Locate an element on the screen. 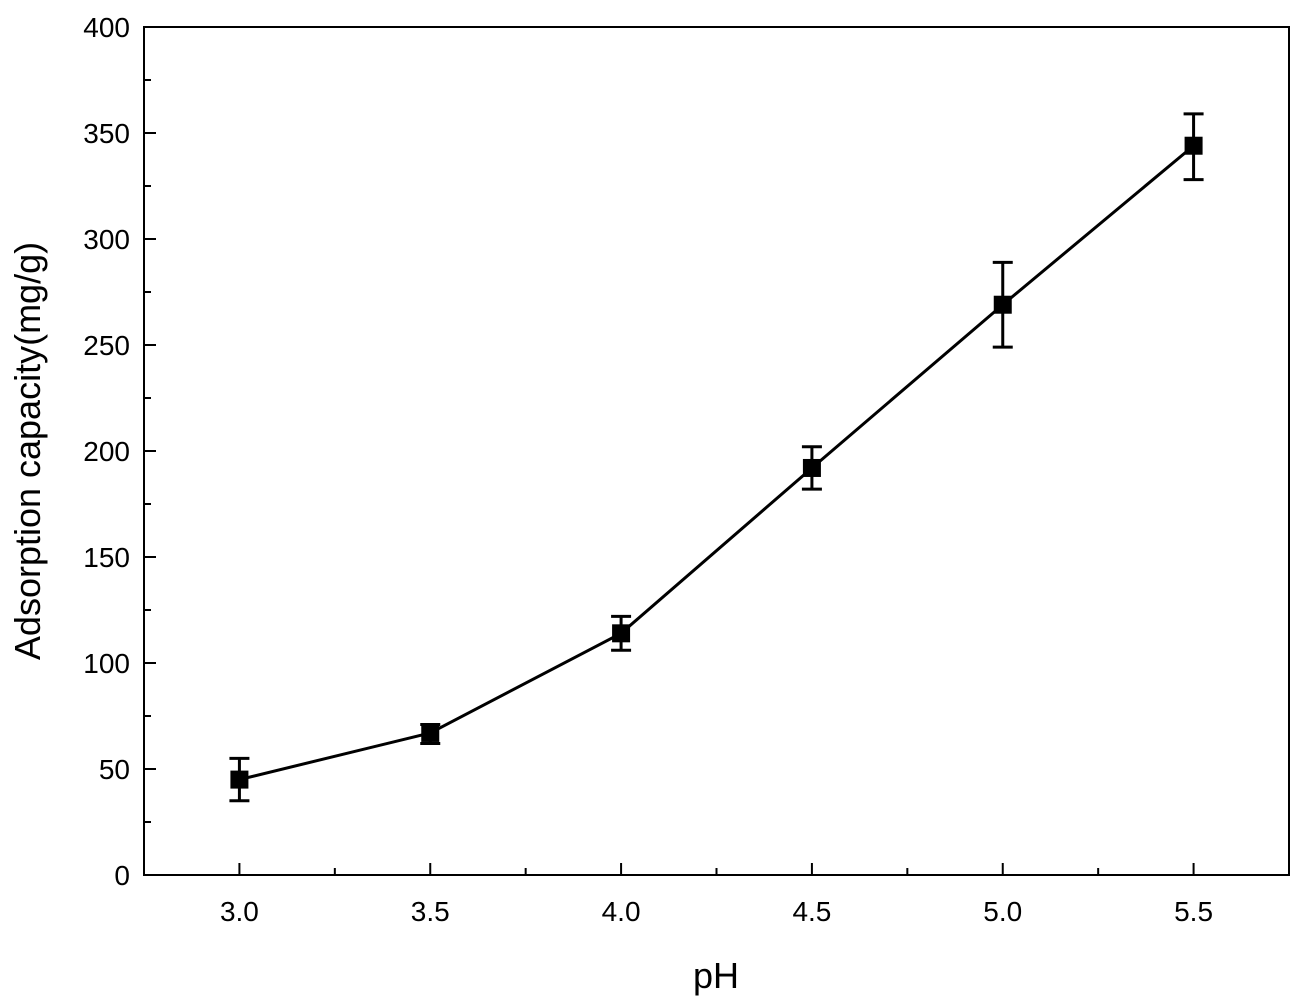 Image resolution: width=1302 pixels, height=1002 pixels. y-tick-label: 150 is located at coordinates (106, 557).